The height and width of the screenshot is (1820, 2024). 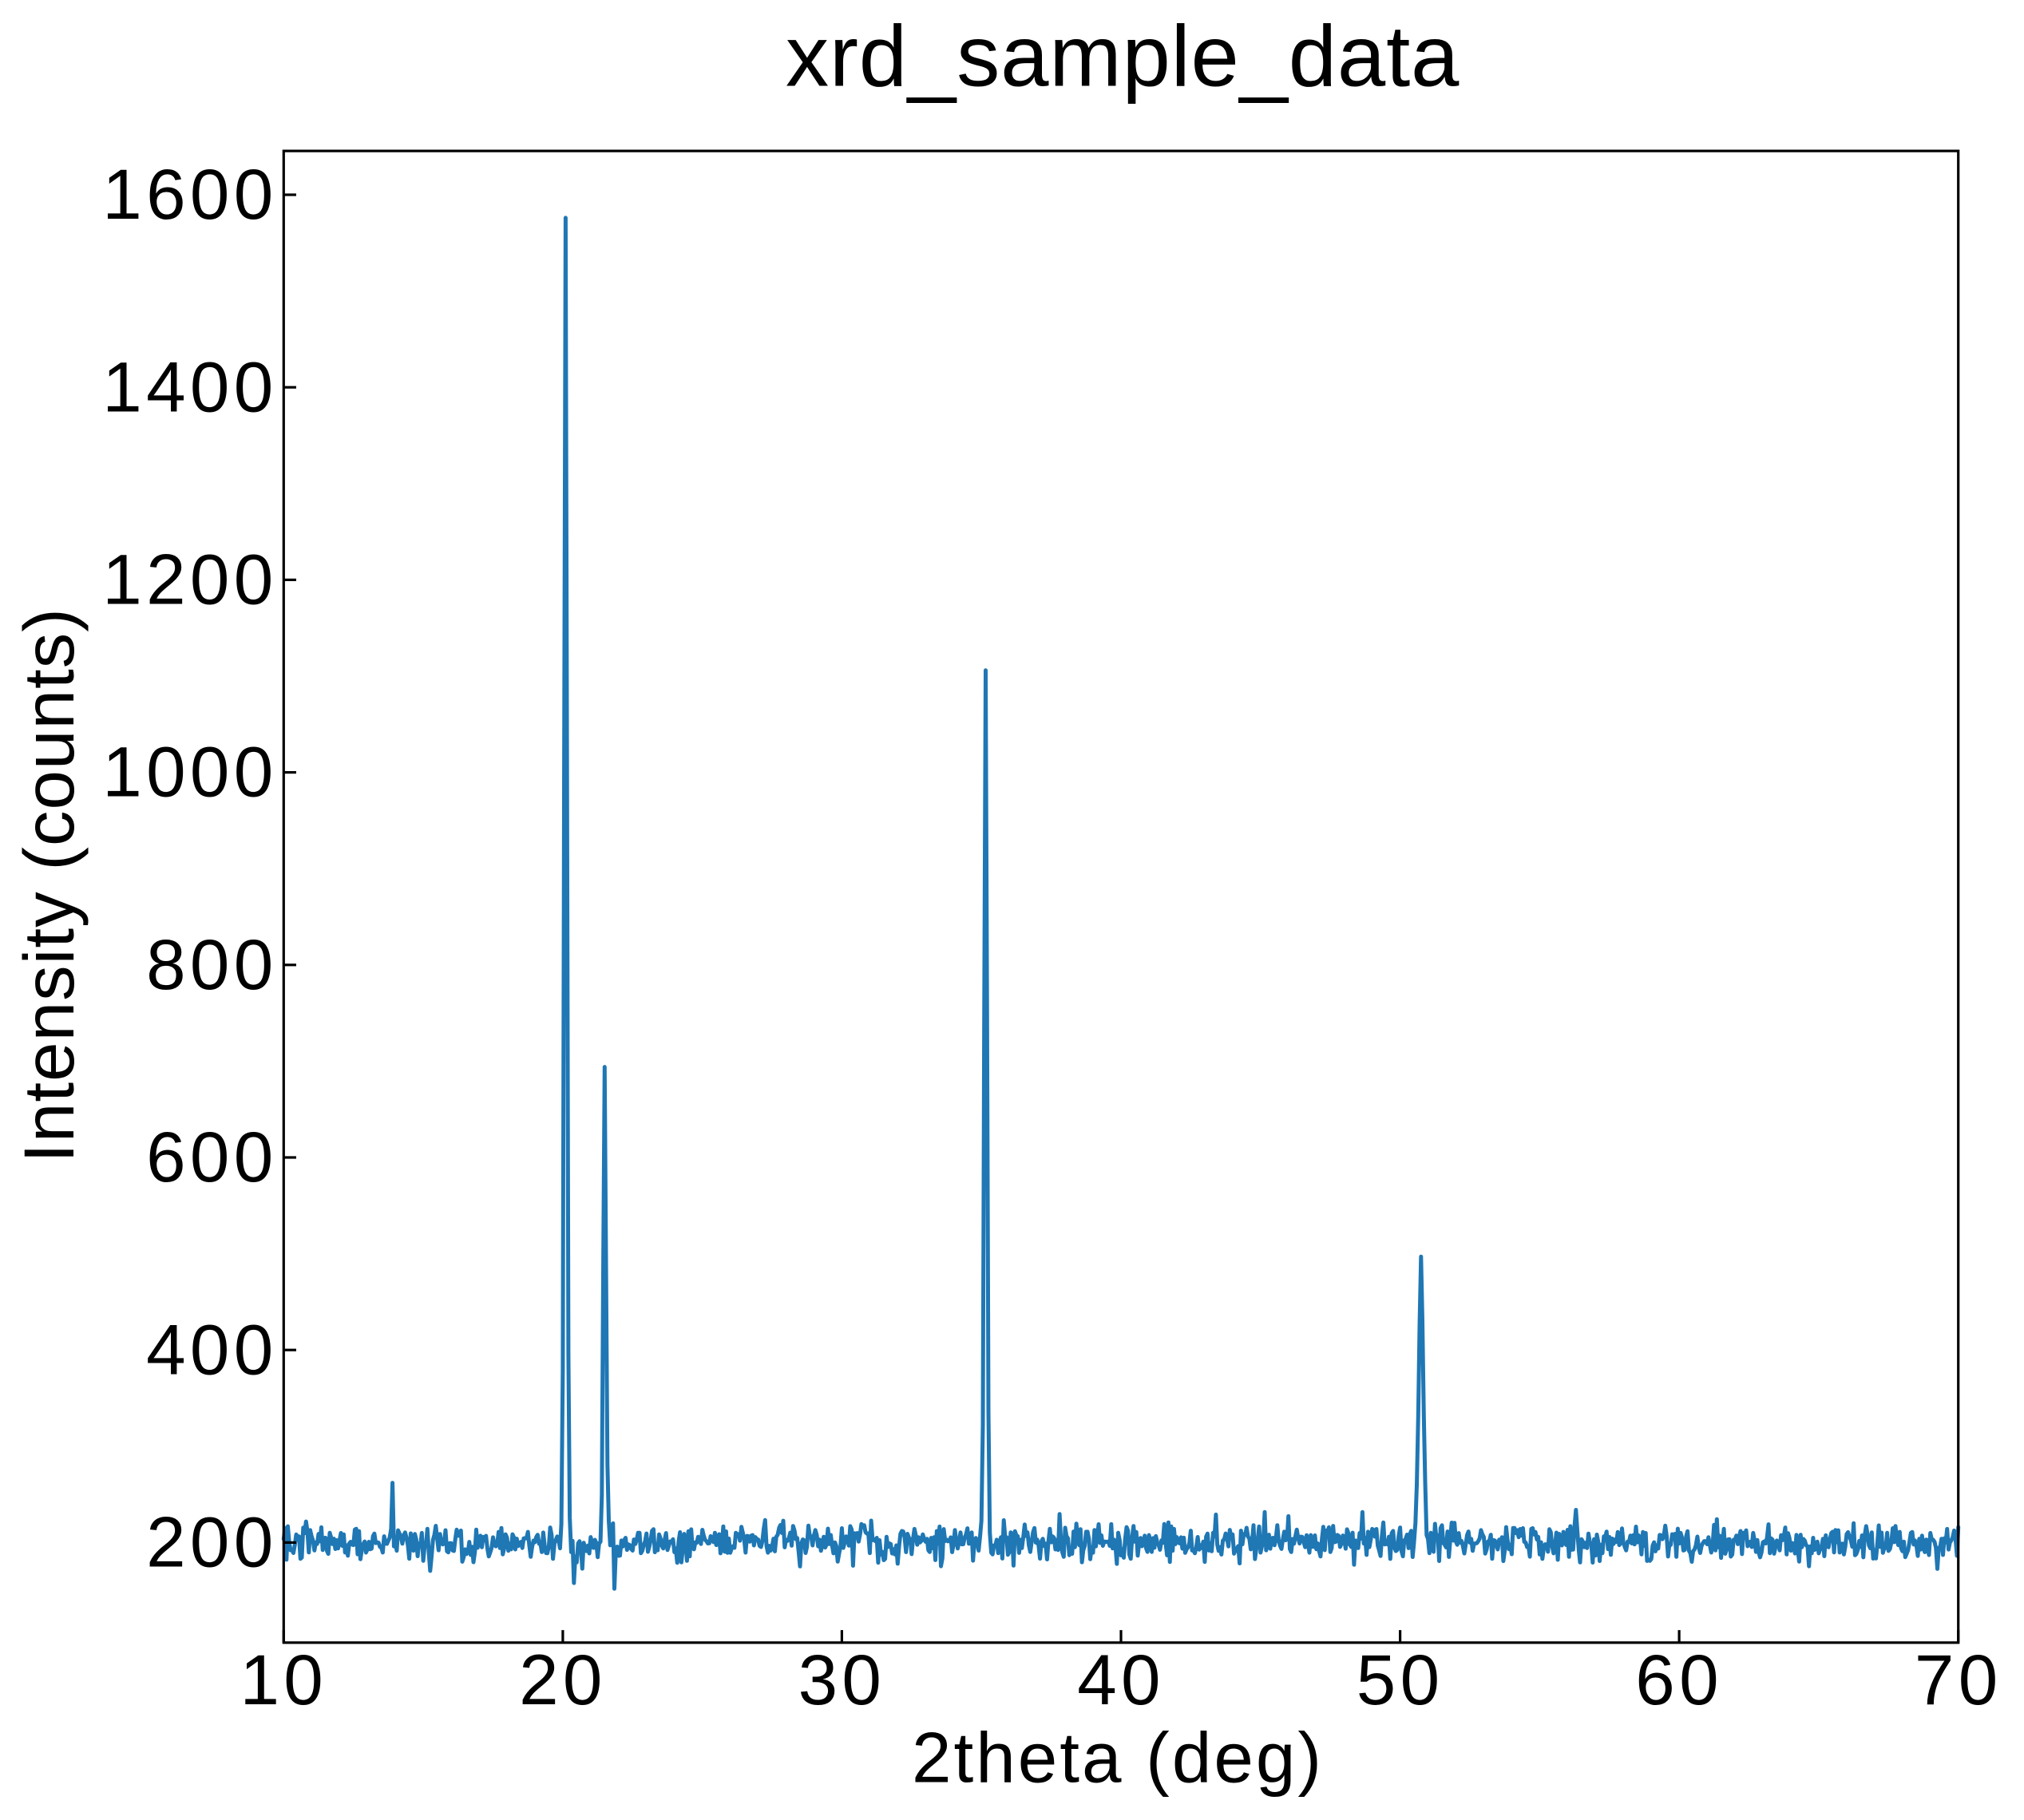 I want to click on svg-text: 1400, so click(x=189, y=386).